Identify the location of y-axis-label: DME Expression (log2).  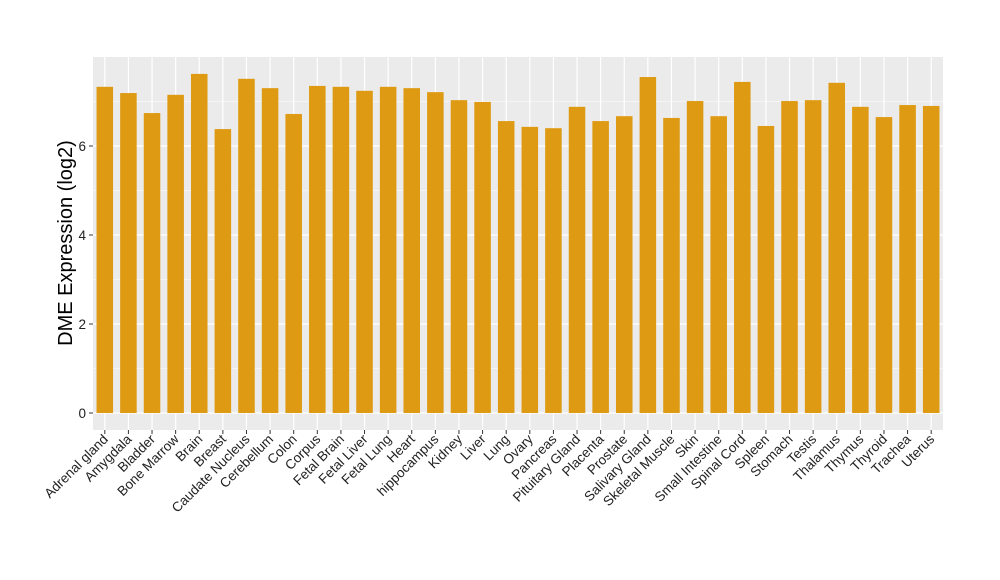
(66, 243).